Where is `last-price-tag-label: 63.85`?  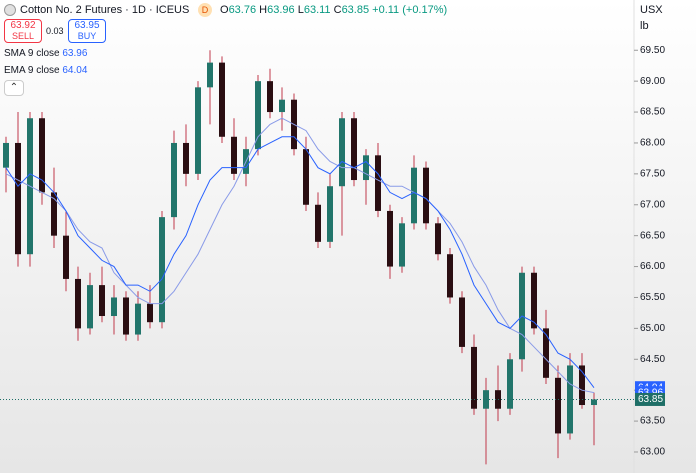
last-price-tag-label: 63.85 is located at coordinates (650, 399).